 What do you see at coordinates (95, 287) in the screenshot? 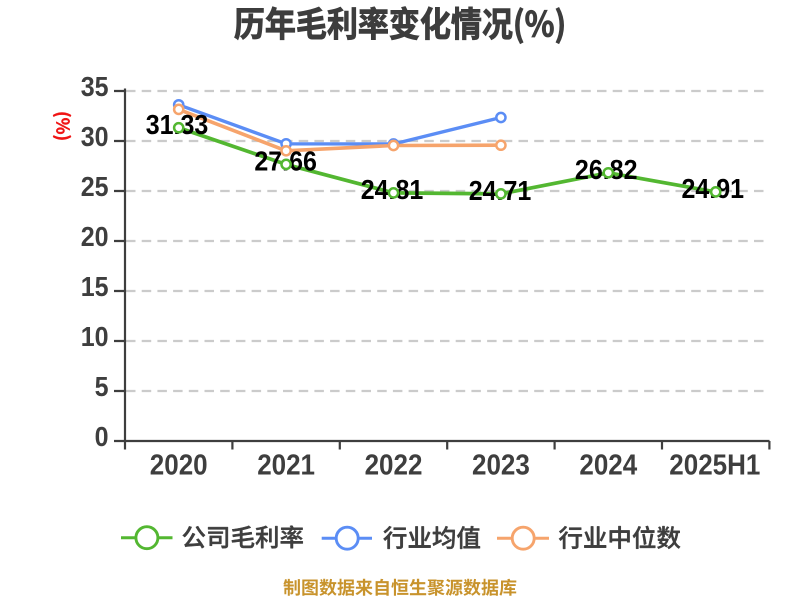
I see `svg-text: 15` at bounding box center [95, 287].